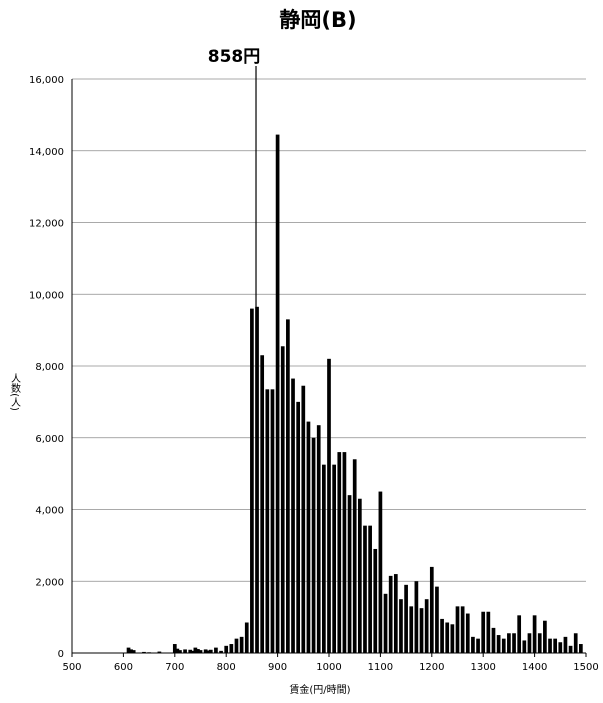 Image resolution: width=603 pixels, height=703 pixels. What do you see at coordinates (46, 295) in the screenshot?
I see `y-tick-label: 10,000` at bounding box center [46, 295].